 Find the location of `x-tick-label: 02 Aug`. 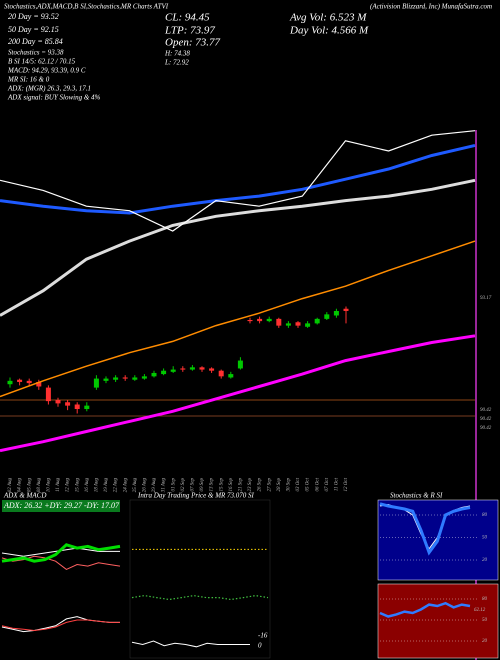

x-tick-label: 02 Aug is located at coordinates (10, 485).